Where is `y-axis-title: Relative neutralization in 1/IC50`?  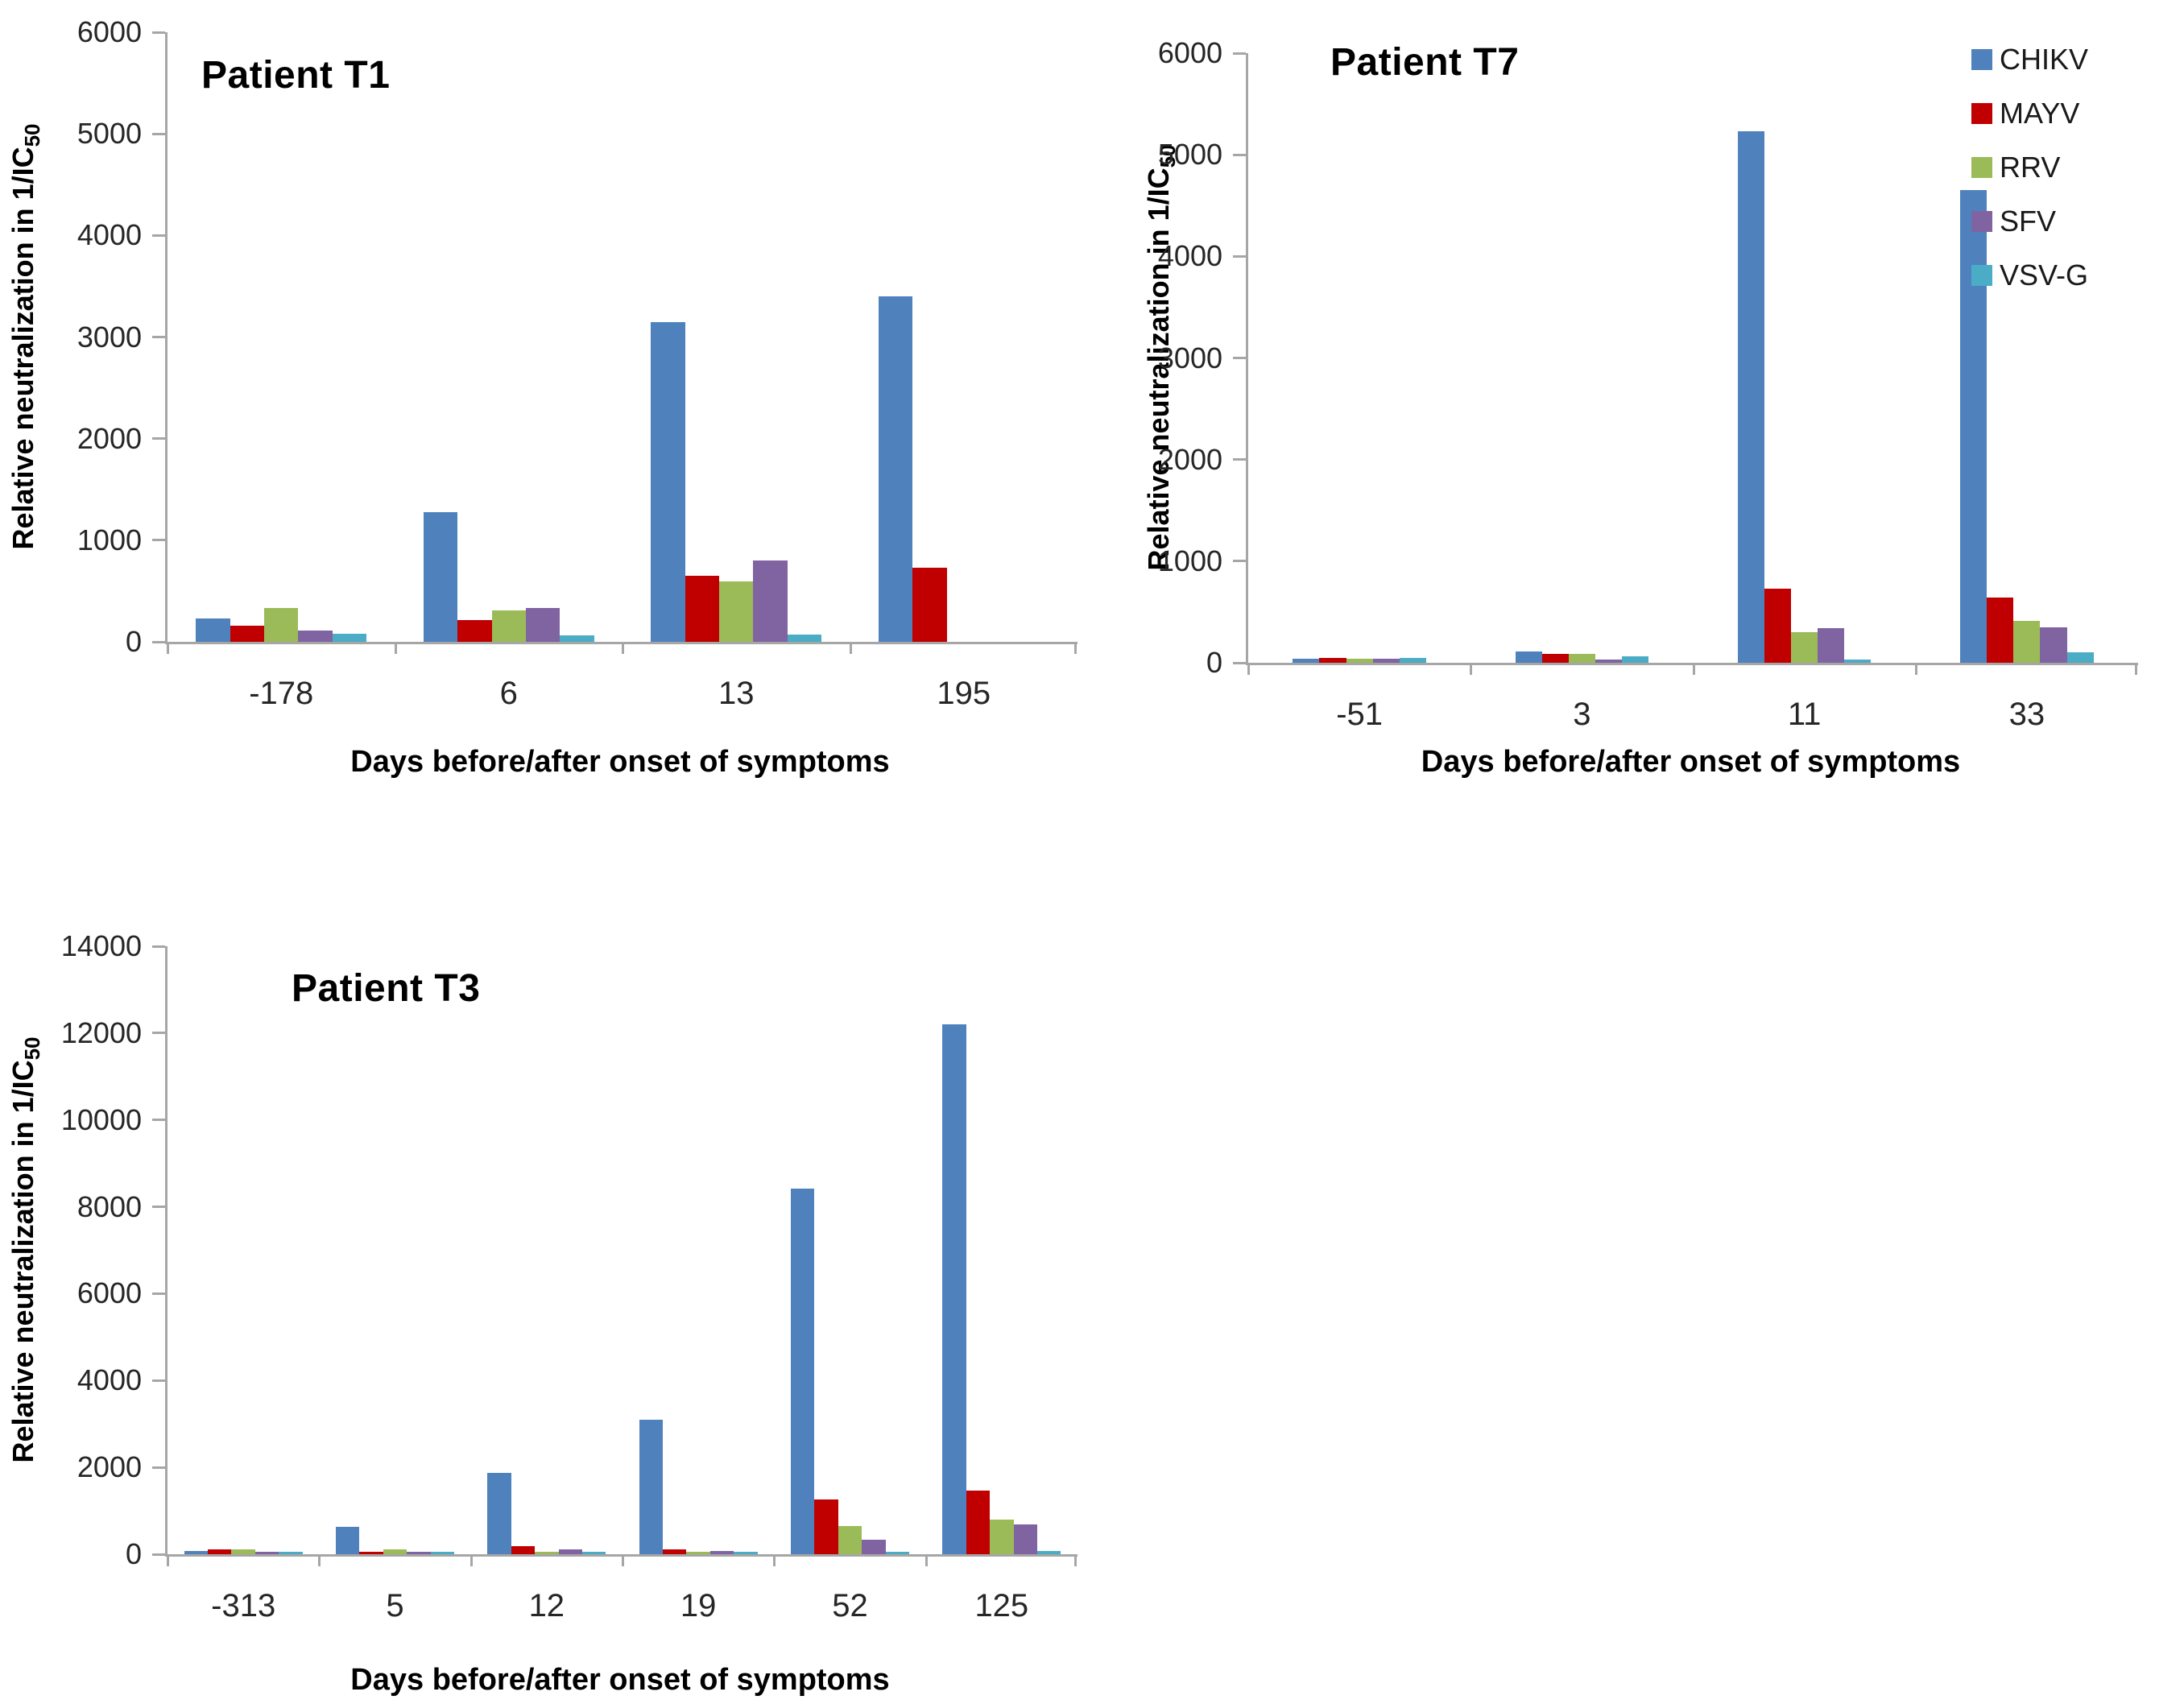
y-axis-title: Relative neutralization in 1/IC50 is located at coordinates (25, 1249).